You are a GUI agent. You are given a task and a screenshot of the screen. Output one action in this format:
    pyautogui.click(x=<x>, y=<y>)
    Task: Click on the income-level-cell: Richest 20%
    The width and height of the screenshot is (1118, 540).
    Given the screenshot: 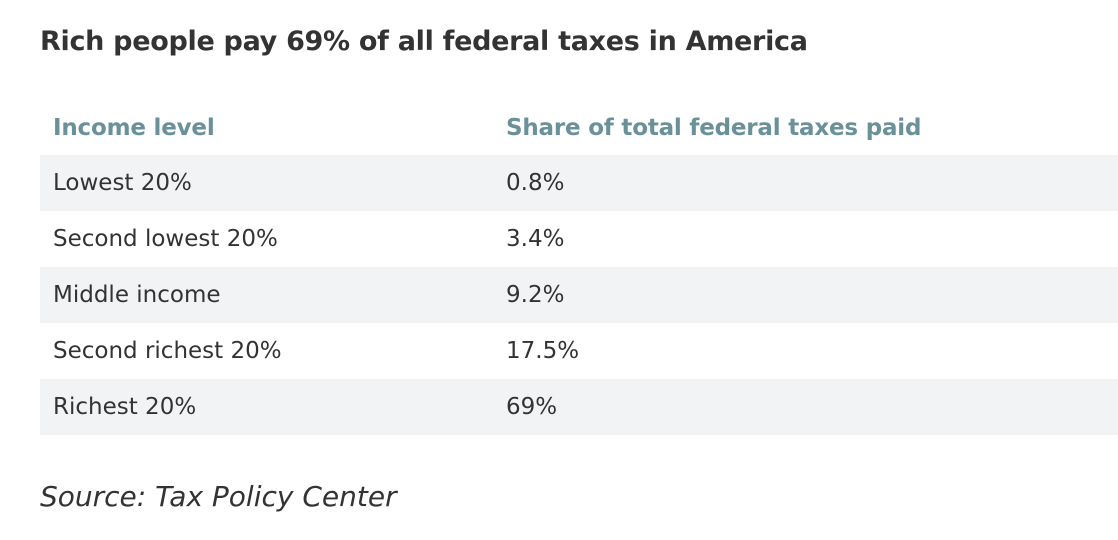 What is the action you would take?
    pyautogui.click(x=266, y=407)
    